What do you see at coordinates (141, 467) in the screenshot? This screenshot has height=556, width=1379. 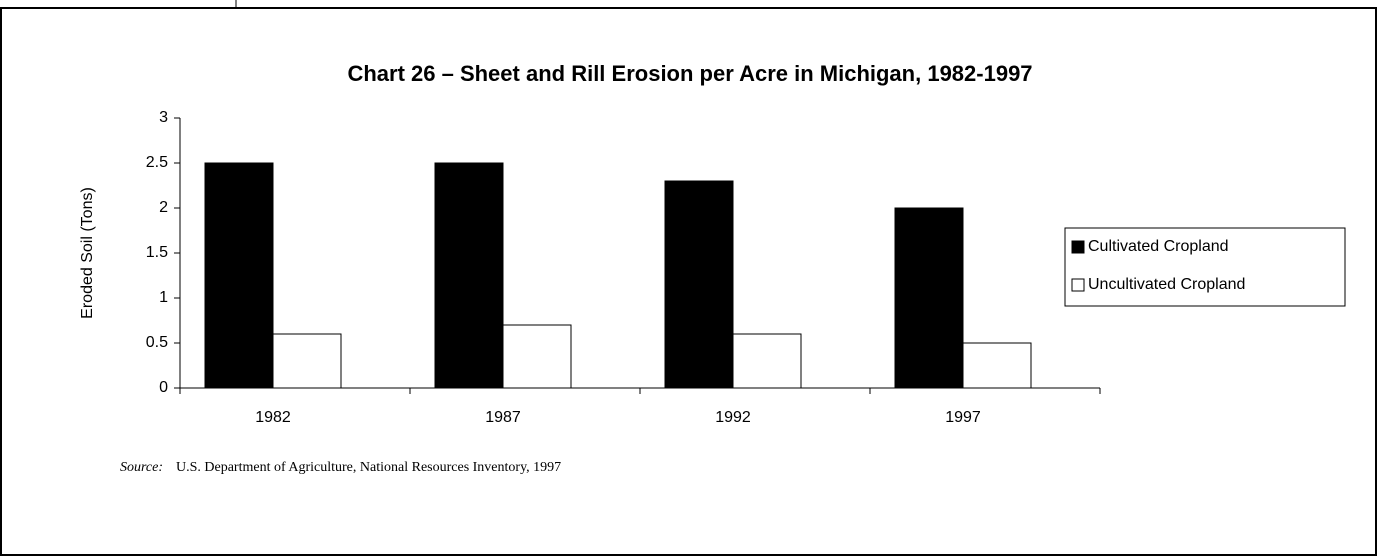 I see `source-label: Source:` at bounding box center [141, 467].